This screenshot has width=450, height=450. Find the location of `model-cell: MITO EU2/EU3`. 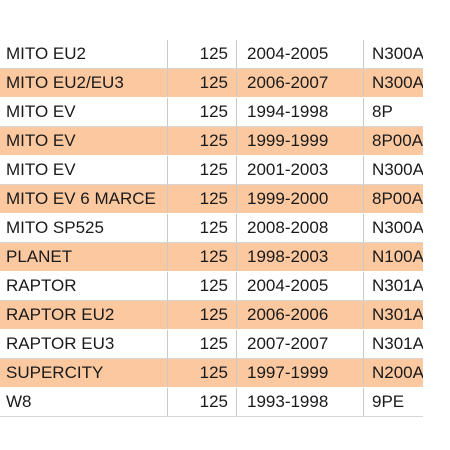

model-cell: MITO EU2/EU3 is located at coordinates (84, 83).